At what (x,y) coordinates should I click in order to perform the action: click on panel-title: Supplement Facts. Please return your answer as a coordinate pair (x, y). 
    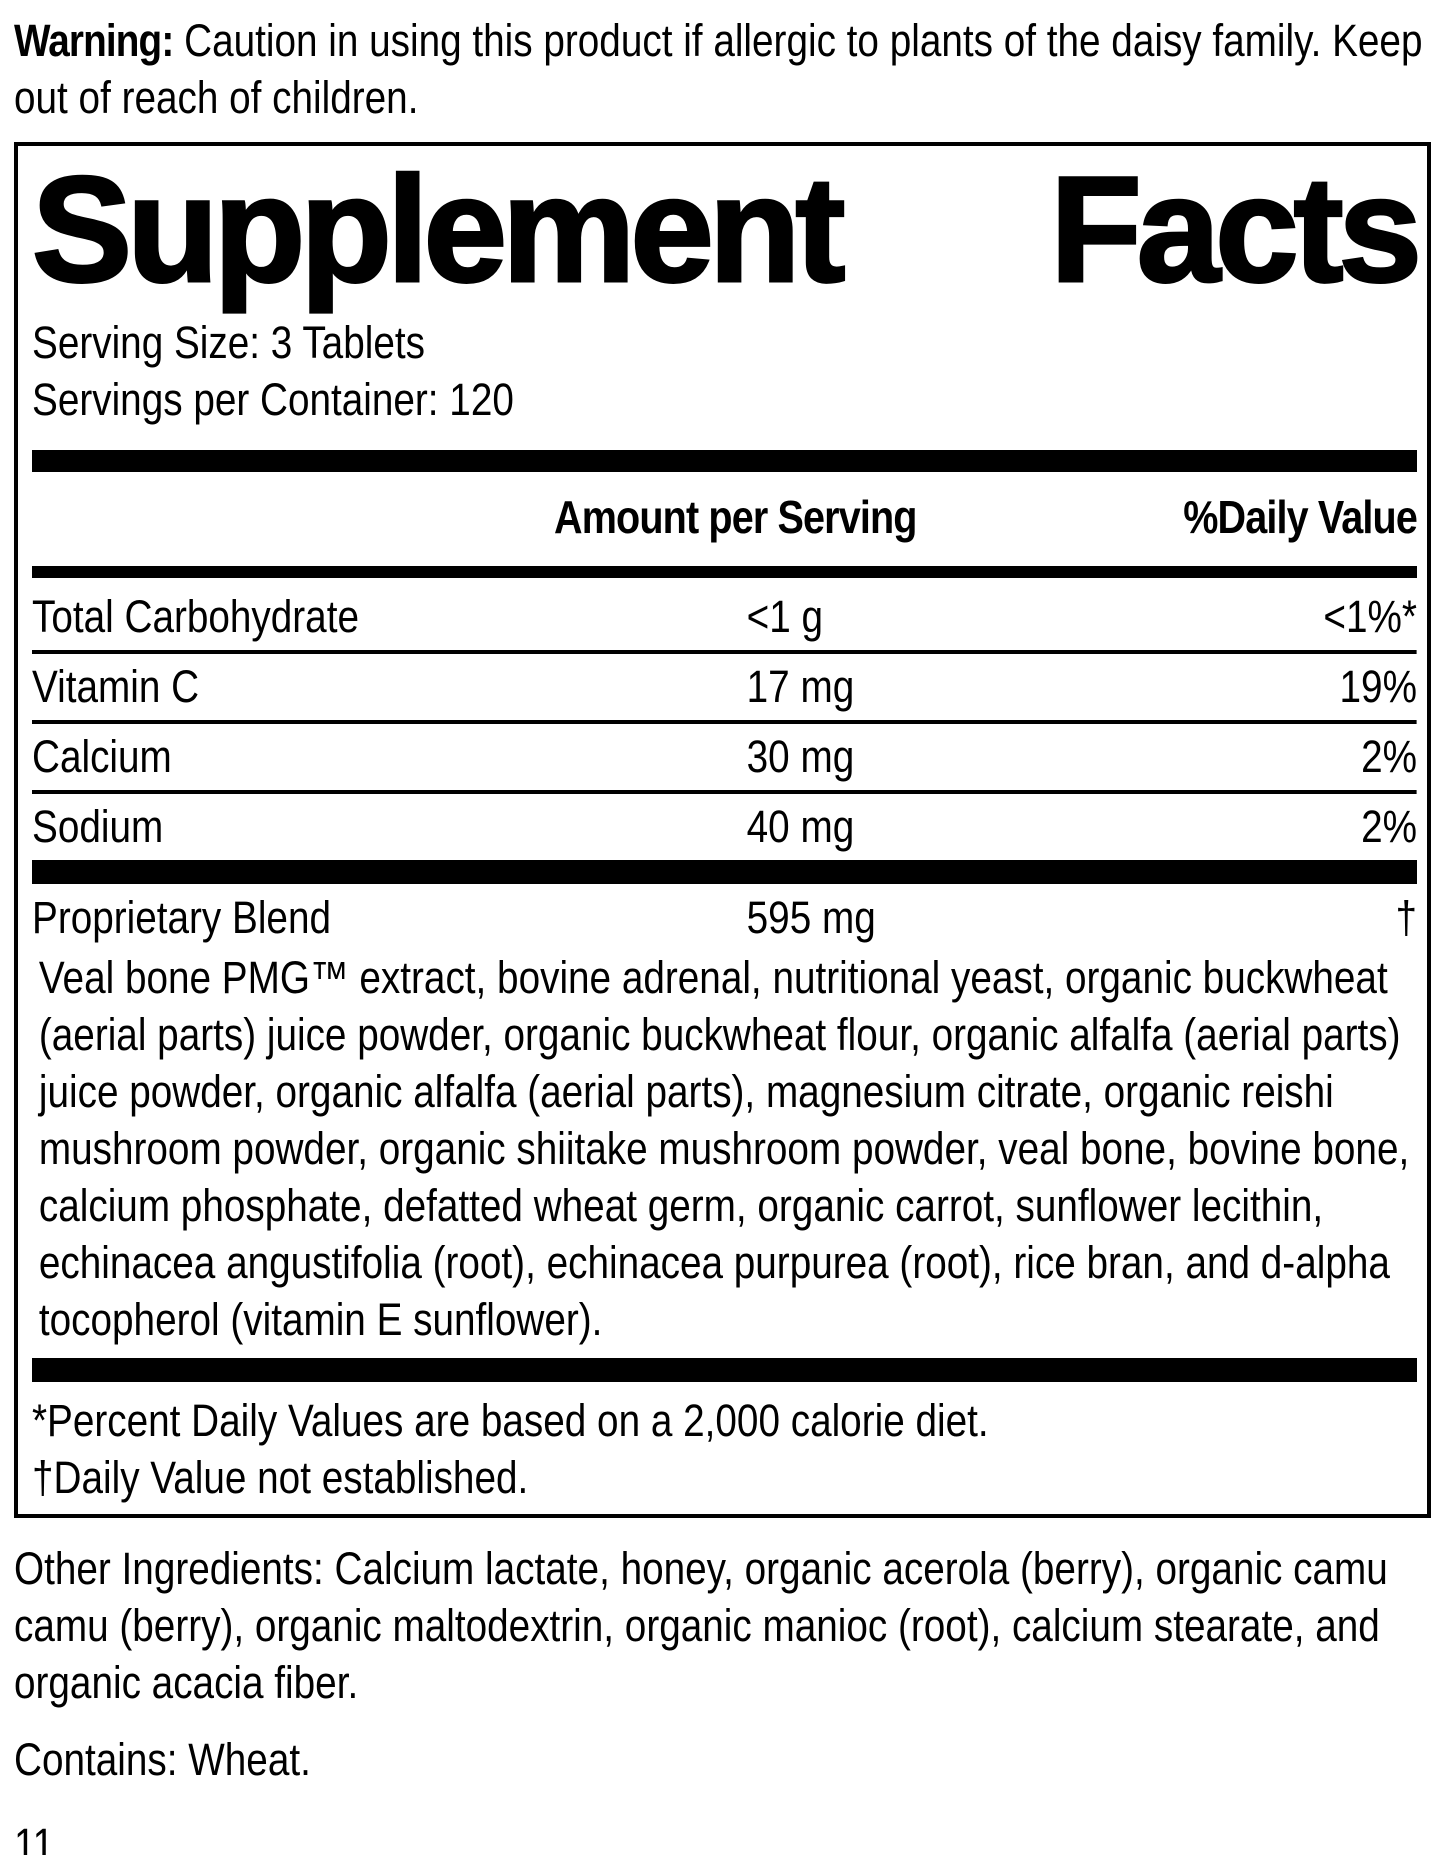
    Looking at the image, I should click on (727, 229).